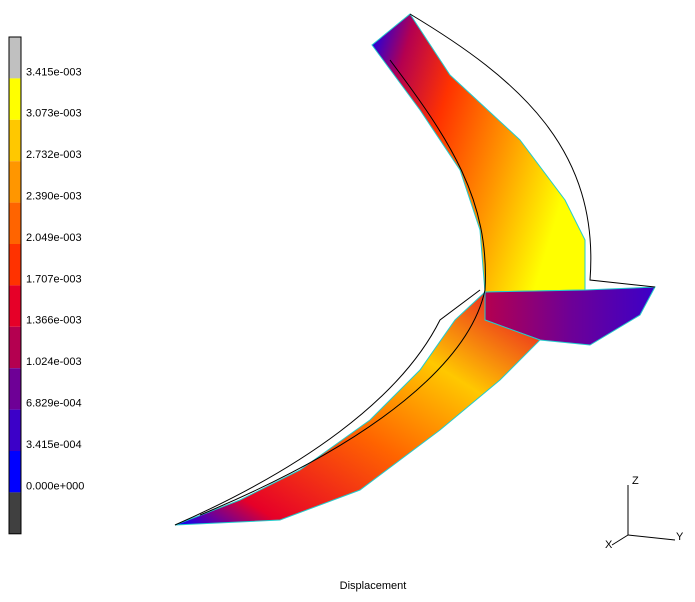 The width and height of the screenshot is (695, 602). Describe the element at coordinates (54, 238) in the screenshot. I see `legend-label: 2.049e-003` at that location.